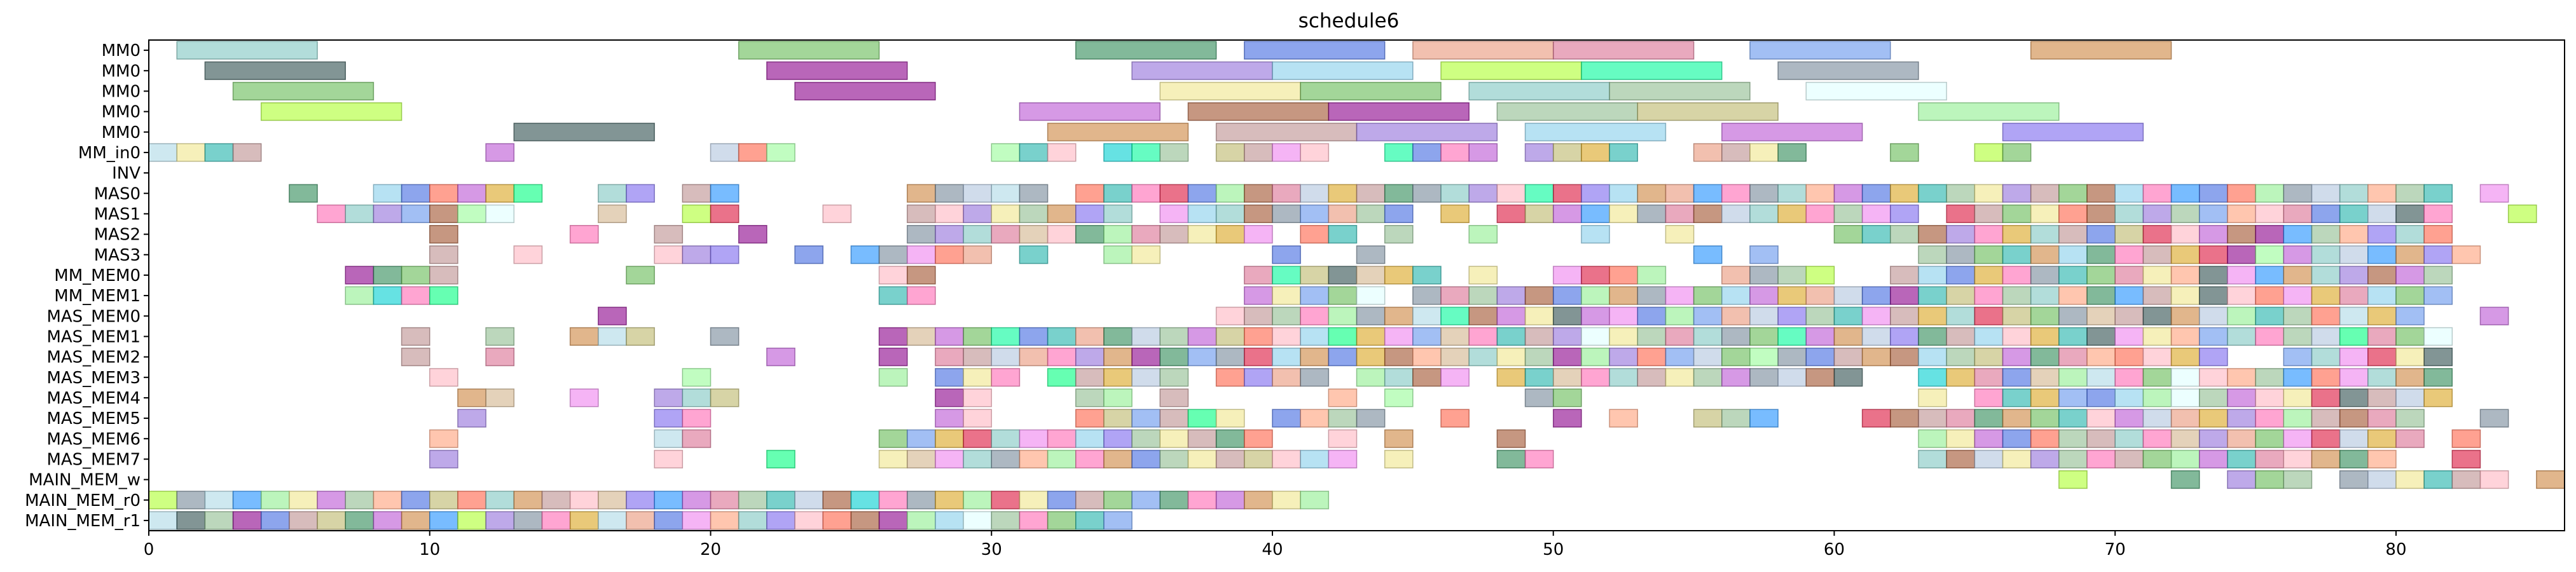  Describe the element at coordinates (94, 398) in the screenshot. I see `y-tick-label: MAS_MEM4` at that location.